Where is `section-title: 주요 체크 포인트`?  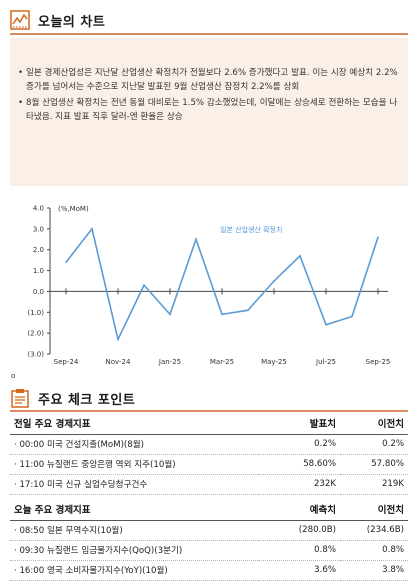
section-title: 주요 체크 포인트 is located at coordinates (87, 400).